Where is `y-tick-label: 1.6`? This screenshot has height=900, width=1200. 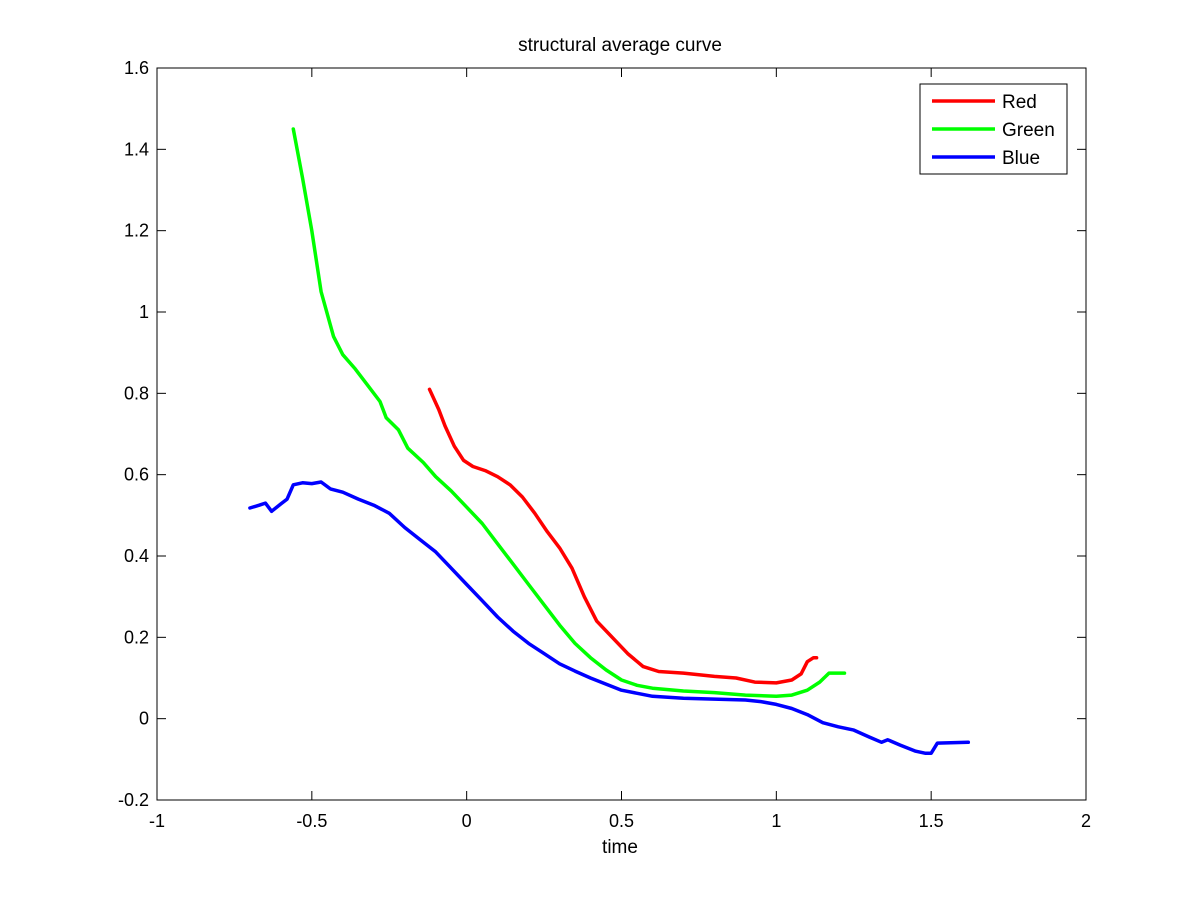
y-tick-label: 1.6 is located at coordinates (136, 68).